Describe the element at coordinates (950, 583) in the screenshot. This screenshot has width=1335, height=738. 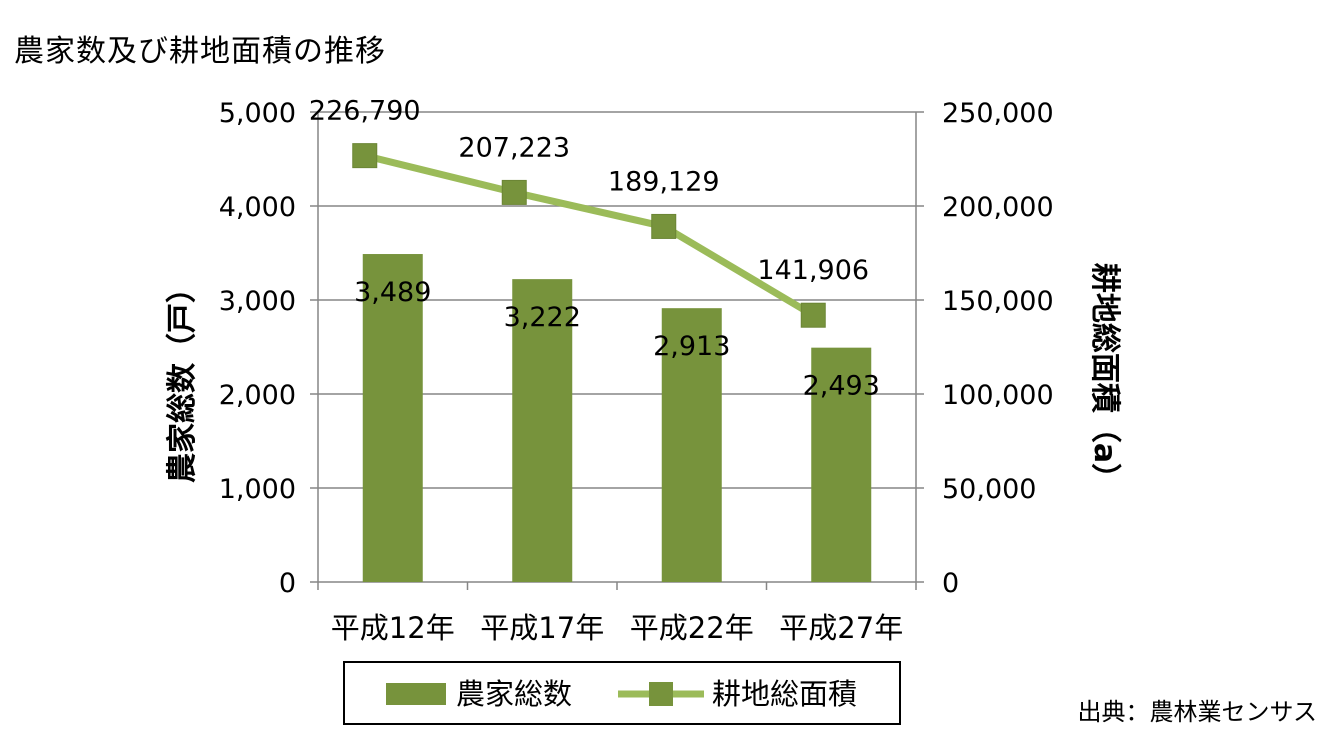
I see `y-right-tick-label: 0` at that location.